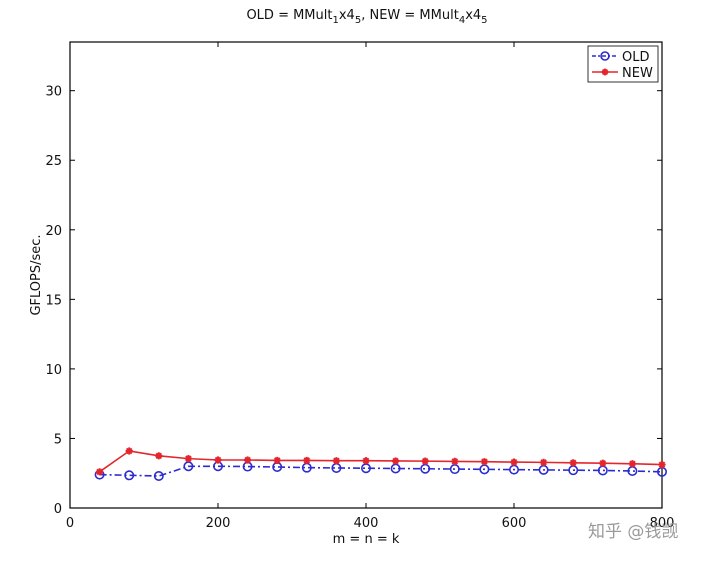 The height and width of the screenshot is (562, 720). I want to click on y-tick-label: 30, so click(53, 92).